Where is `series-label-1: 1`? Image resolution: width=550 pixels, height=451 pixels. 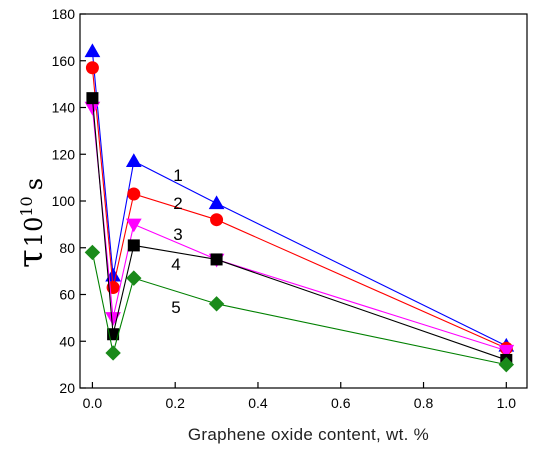 series-label-1: 1 is located at coordinates (177, 175).